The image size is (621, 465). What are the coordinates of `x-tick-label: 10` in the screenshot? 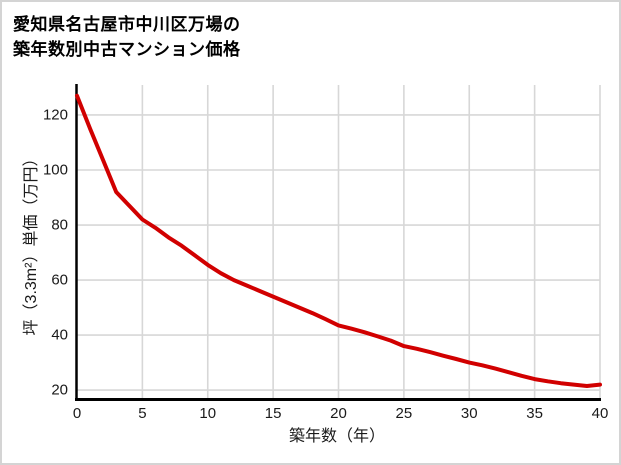 It's located at (208, 413).